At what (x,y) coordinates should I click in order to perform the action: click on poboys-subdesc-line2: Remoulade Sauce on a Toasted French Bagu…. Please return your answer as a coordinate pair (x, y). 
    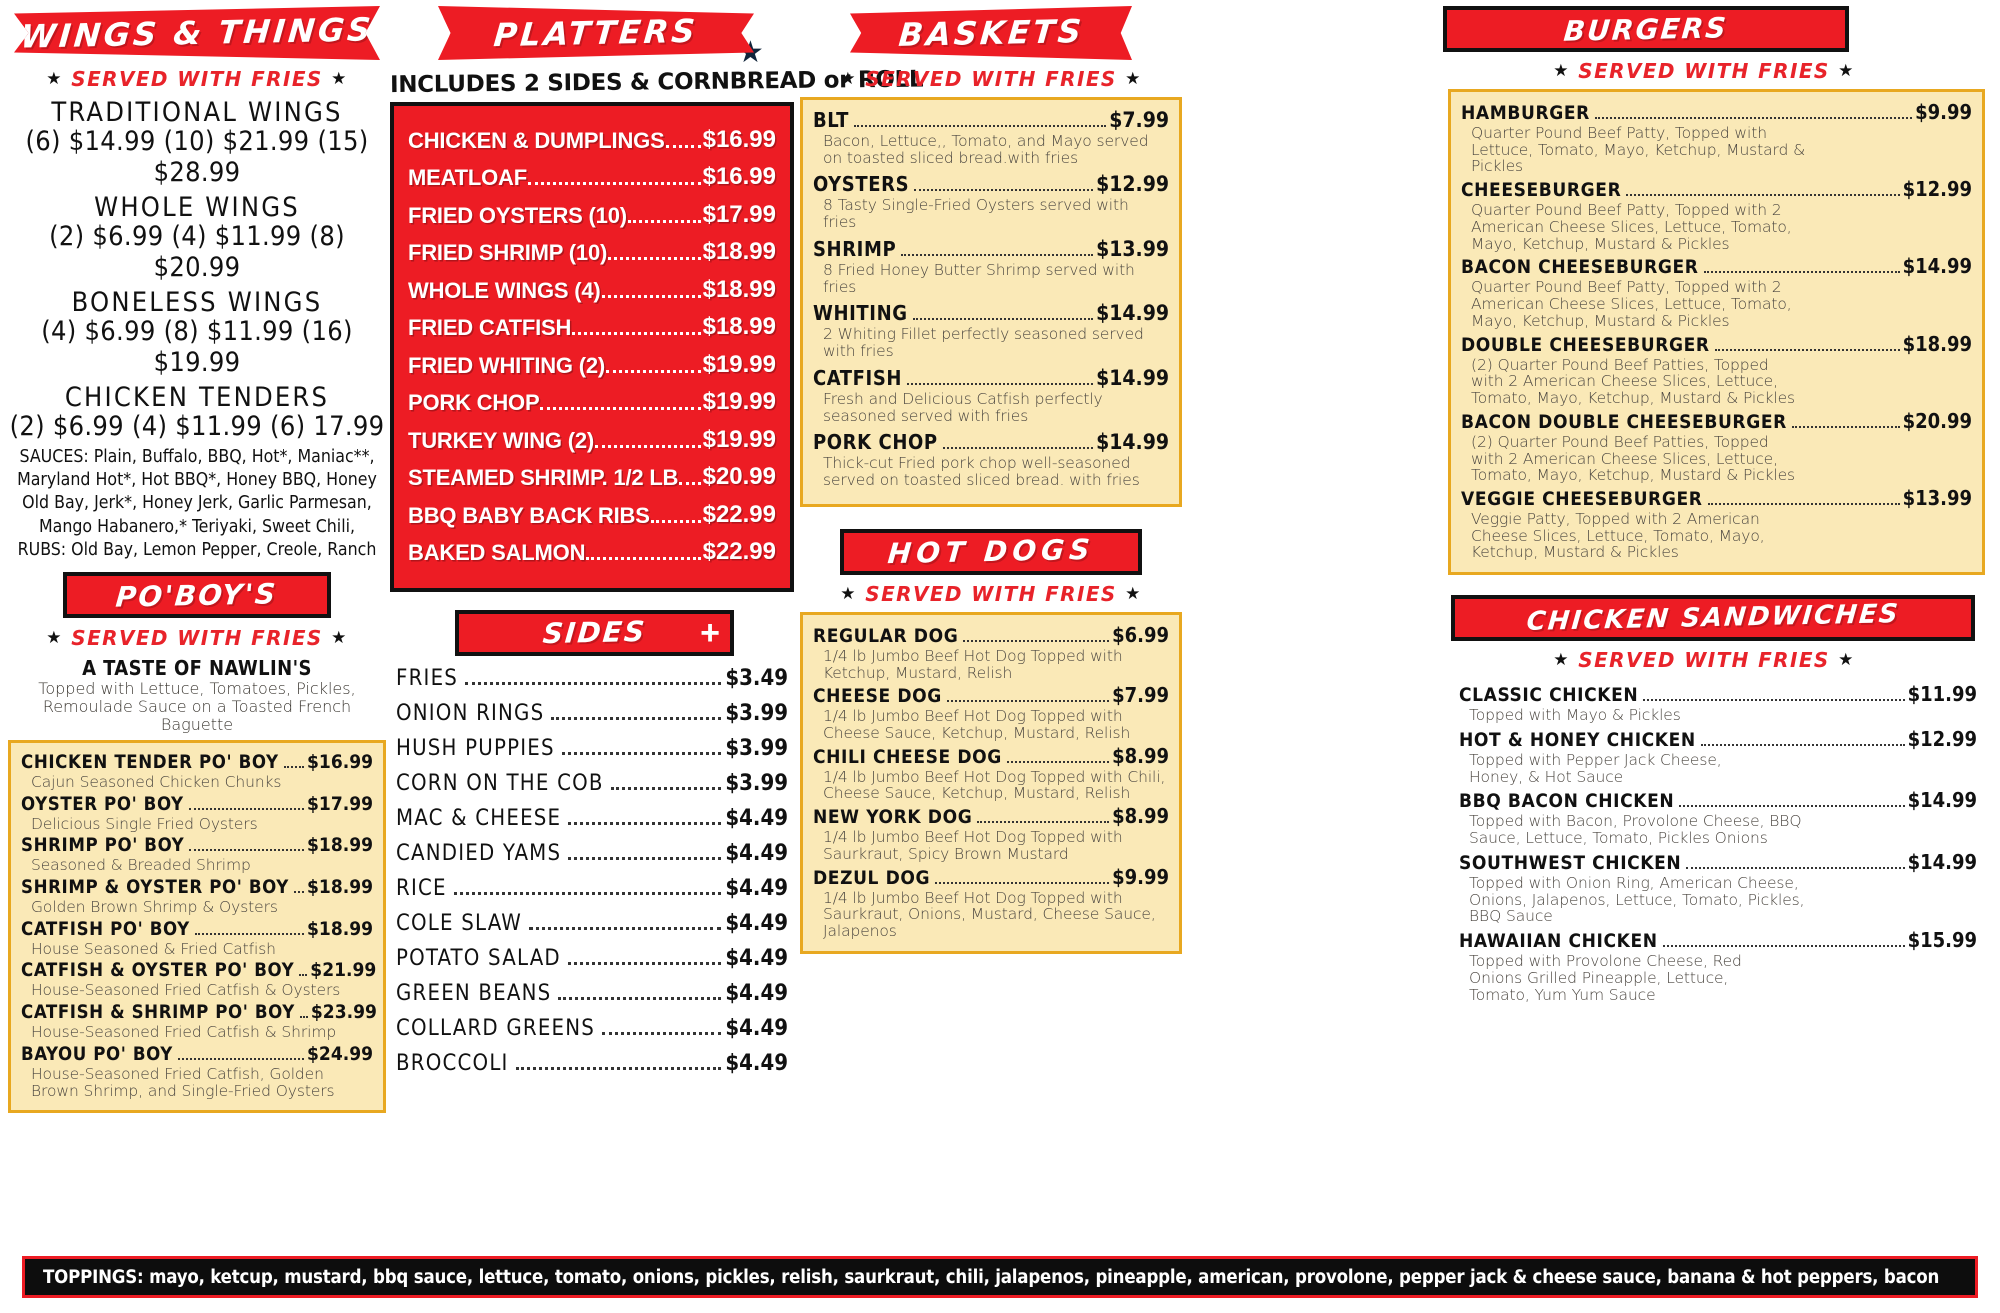
    Looking at the image, I should click on (197, 715).